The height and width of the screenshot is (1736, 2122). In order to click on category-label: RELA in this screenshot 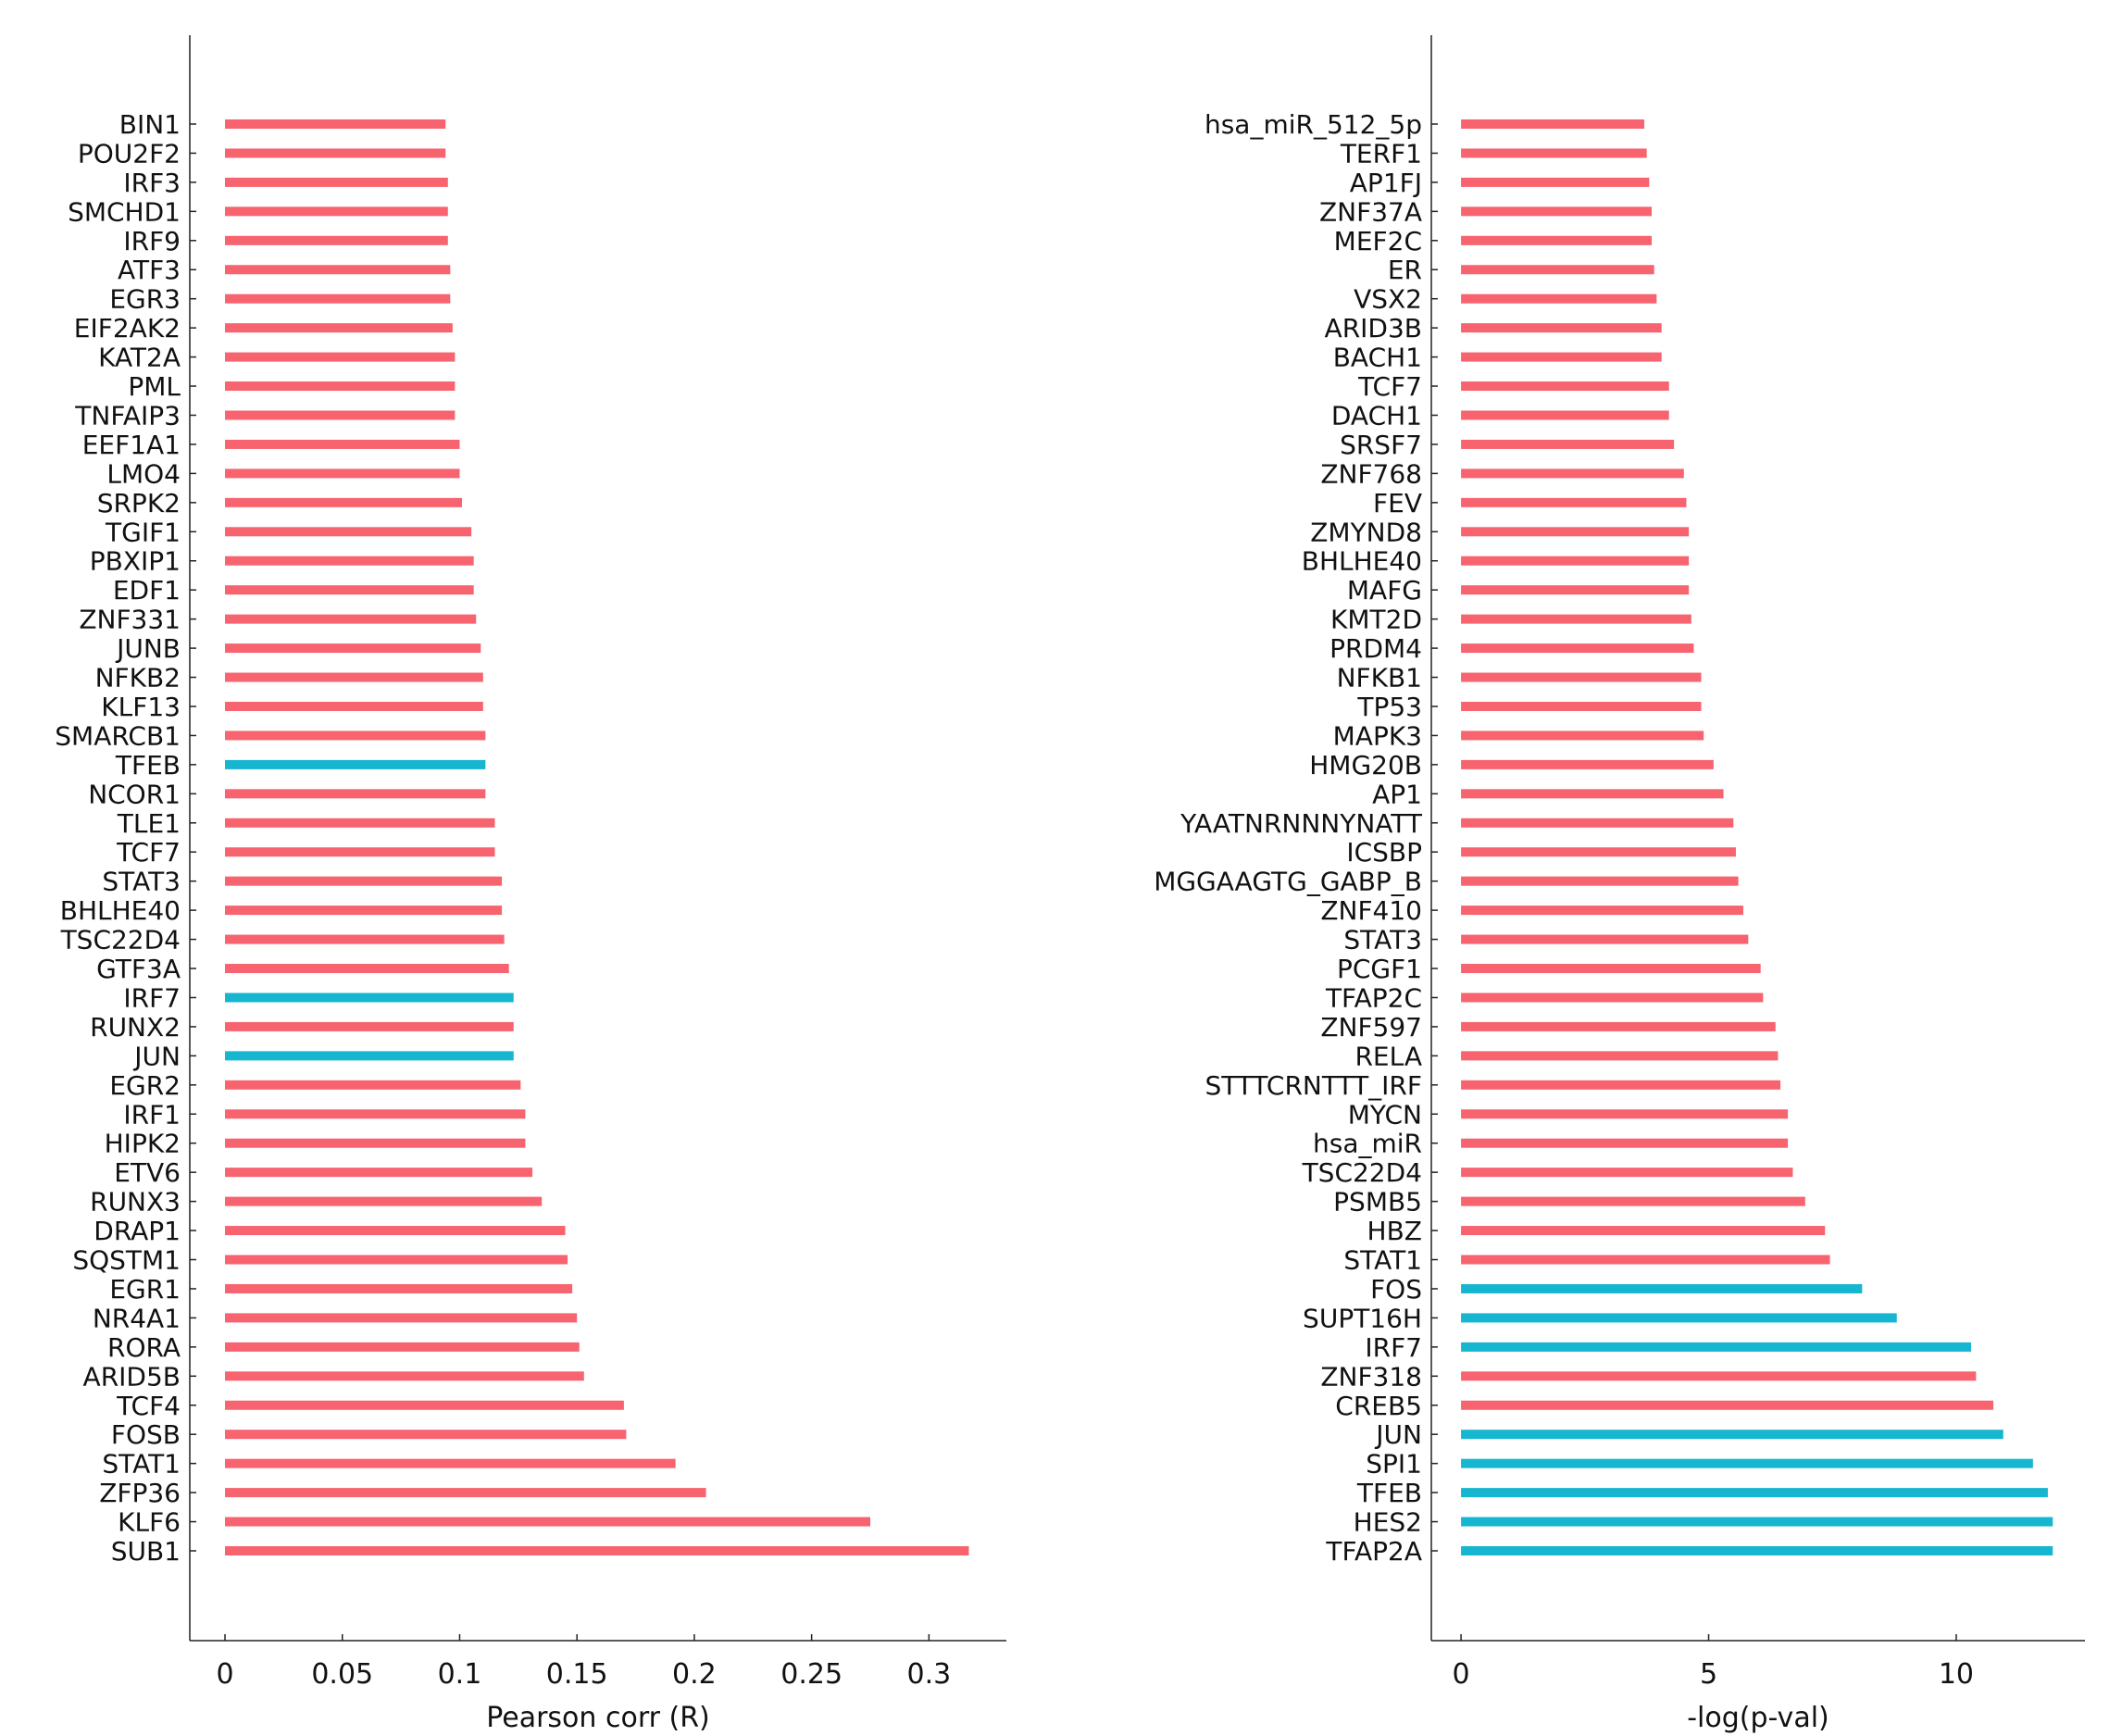, I will do `click(1388, 1056)`.